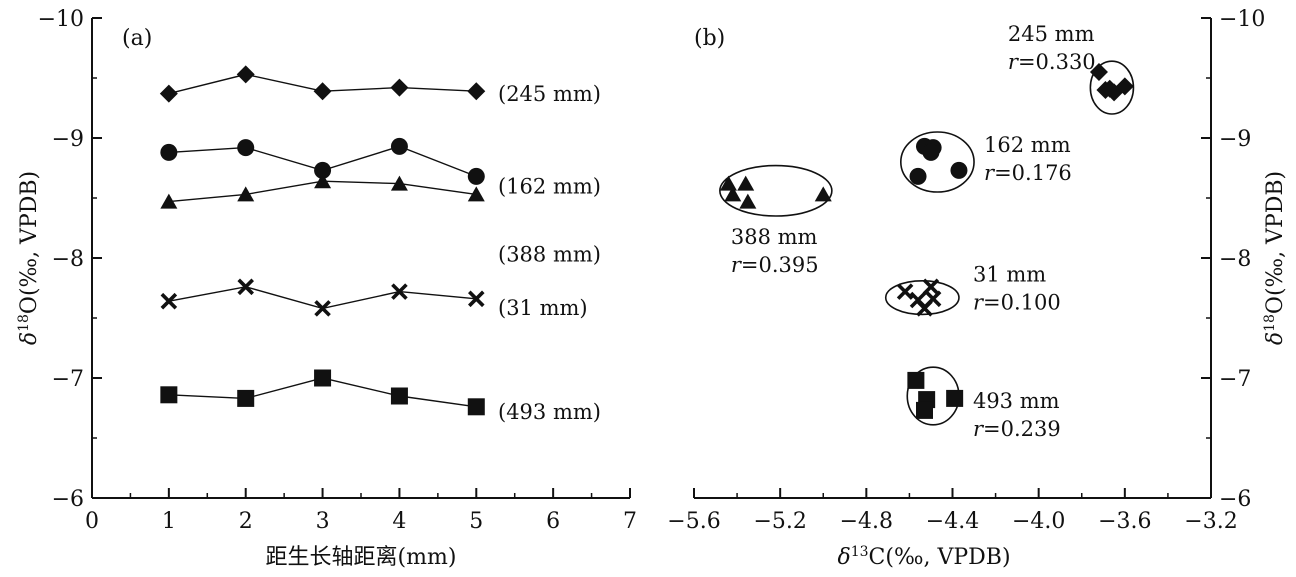  Describe the element at coordinates (1235, 499) in the screenshot. I see `panel-b-y-tick-label: −6` at that location.